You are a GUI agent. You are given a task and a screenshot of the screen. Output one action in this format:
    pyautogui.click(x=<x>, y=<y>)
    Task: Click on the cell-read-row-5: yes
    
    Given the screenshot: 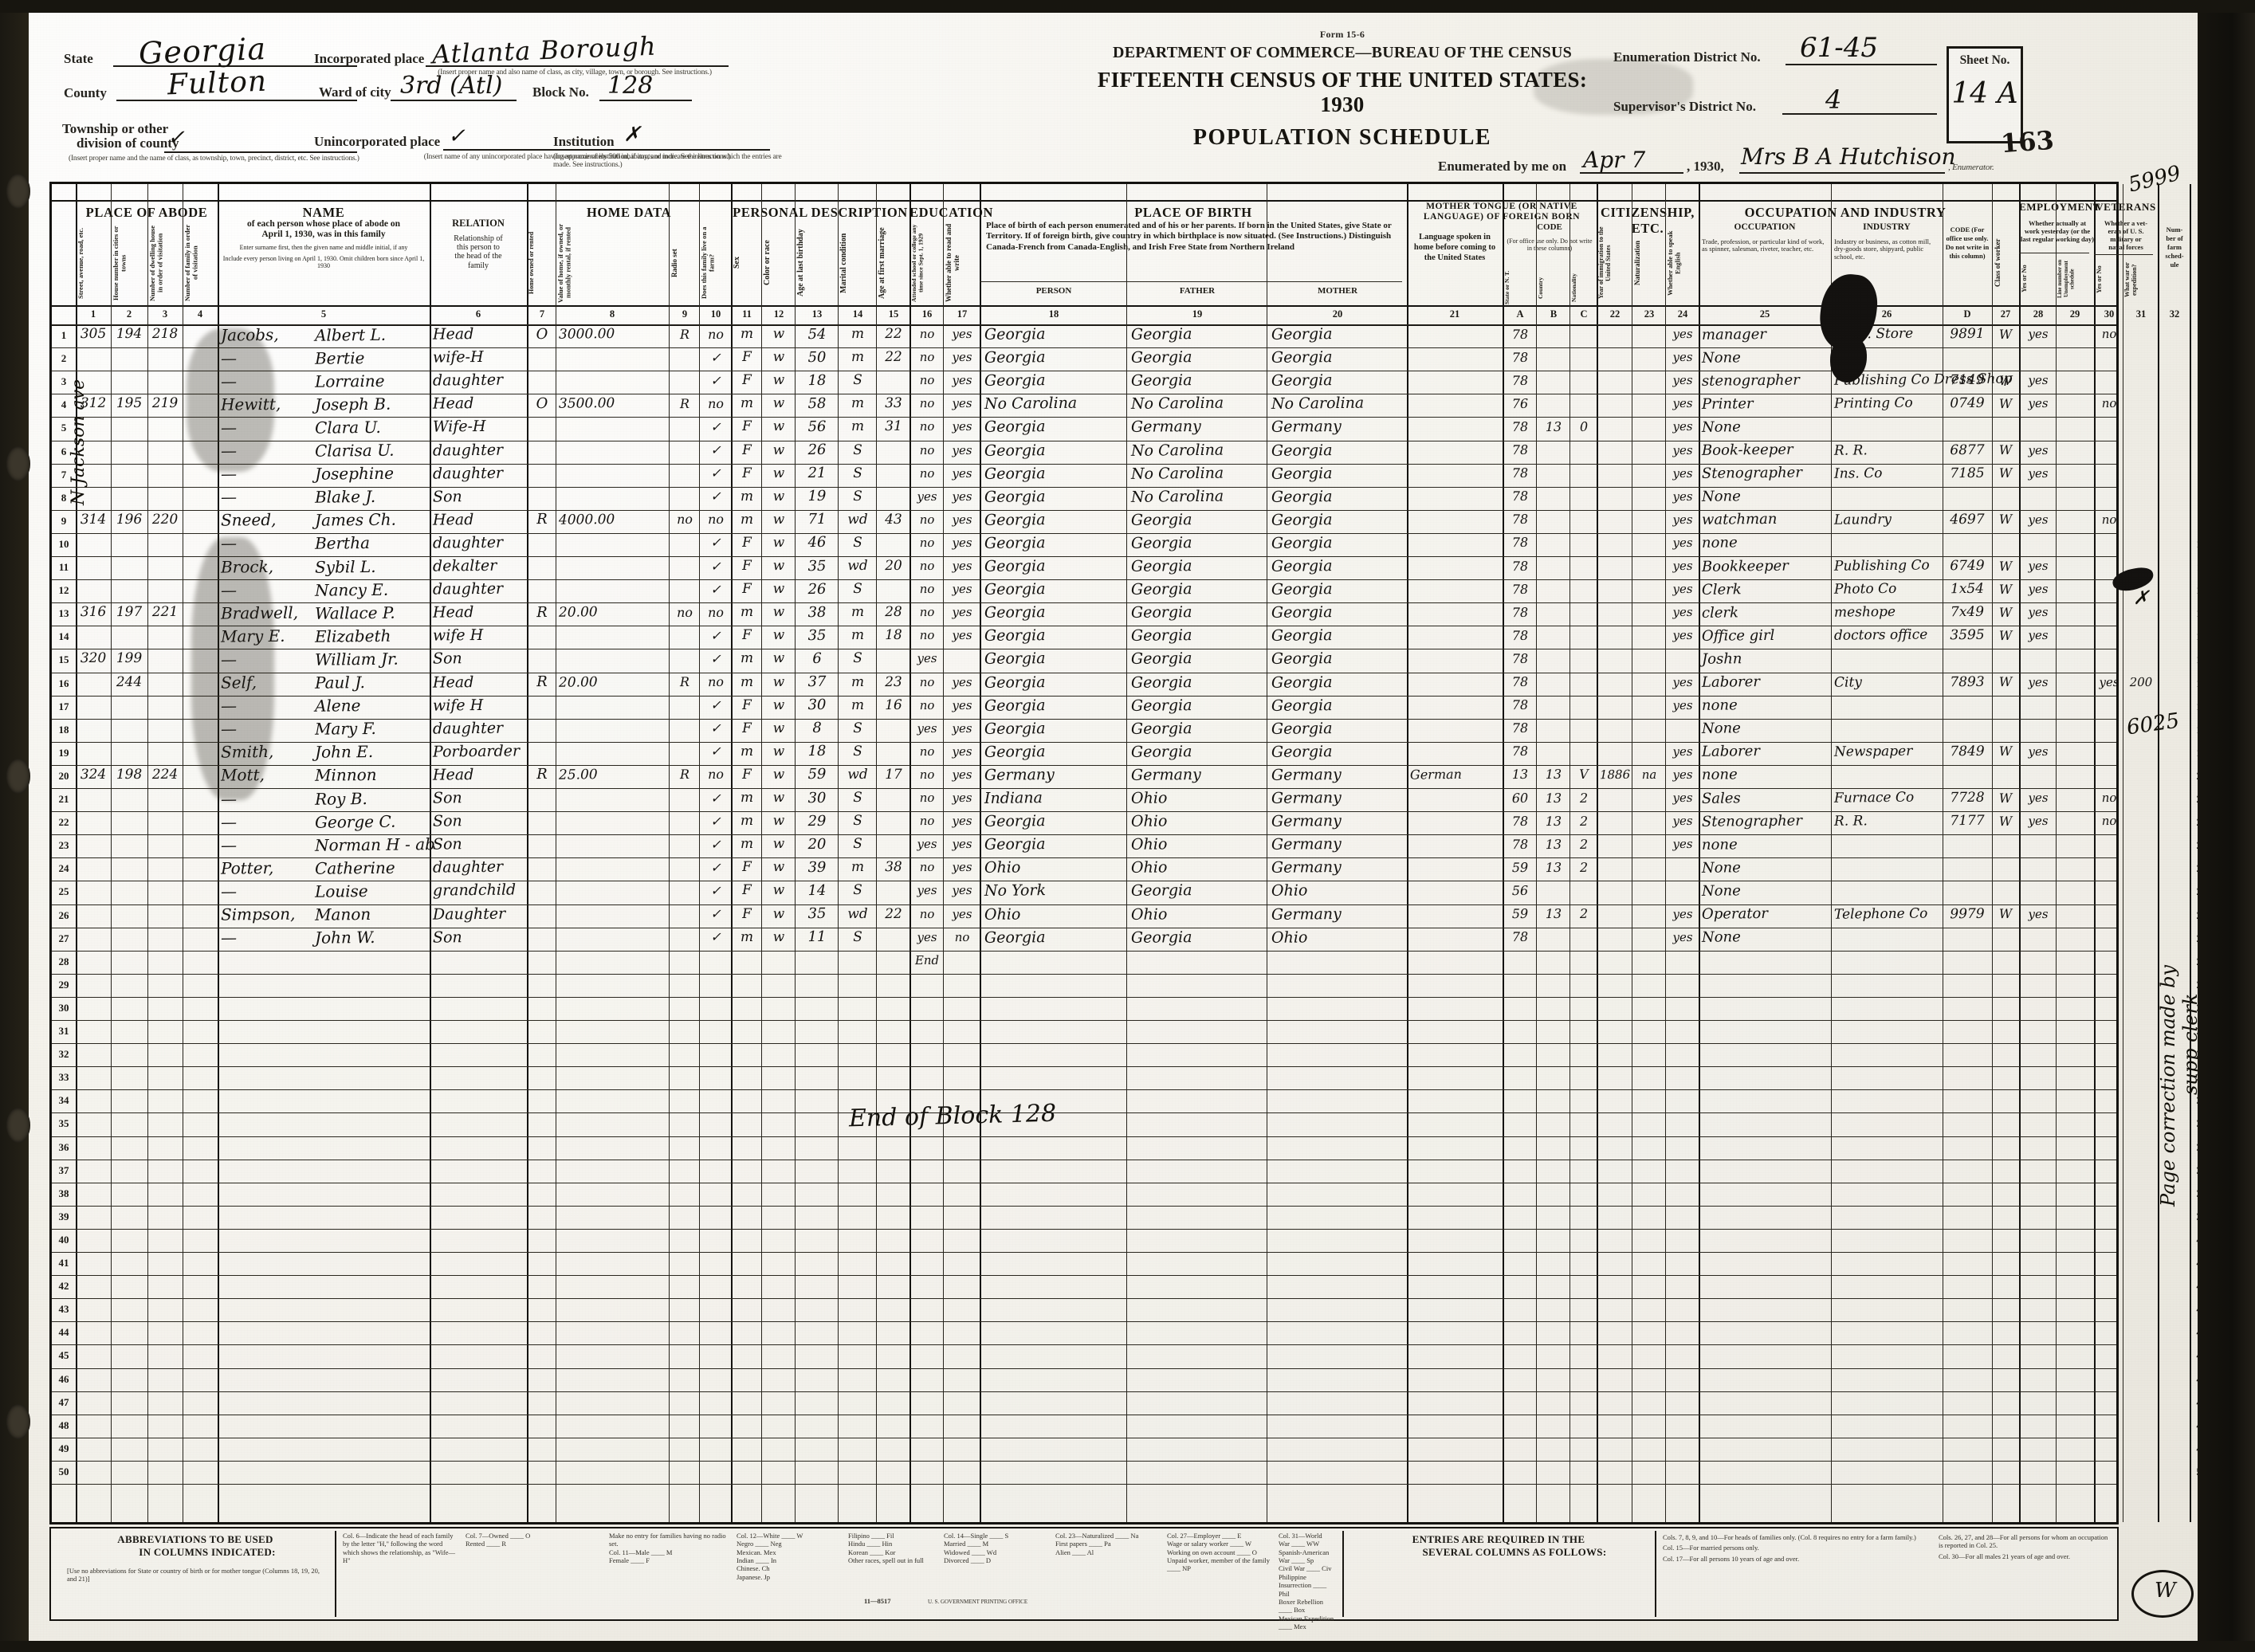 What is the action you would take?
    pyautogui.click(x=962, y=426)
    